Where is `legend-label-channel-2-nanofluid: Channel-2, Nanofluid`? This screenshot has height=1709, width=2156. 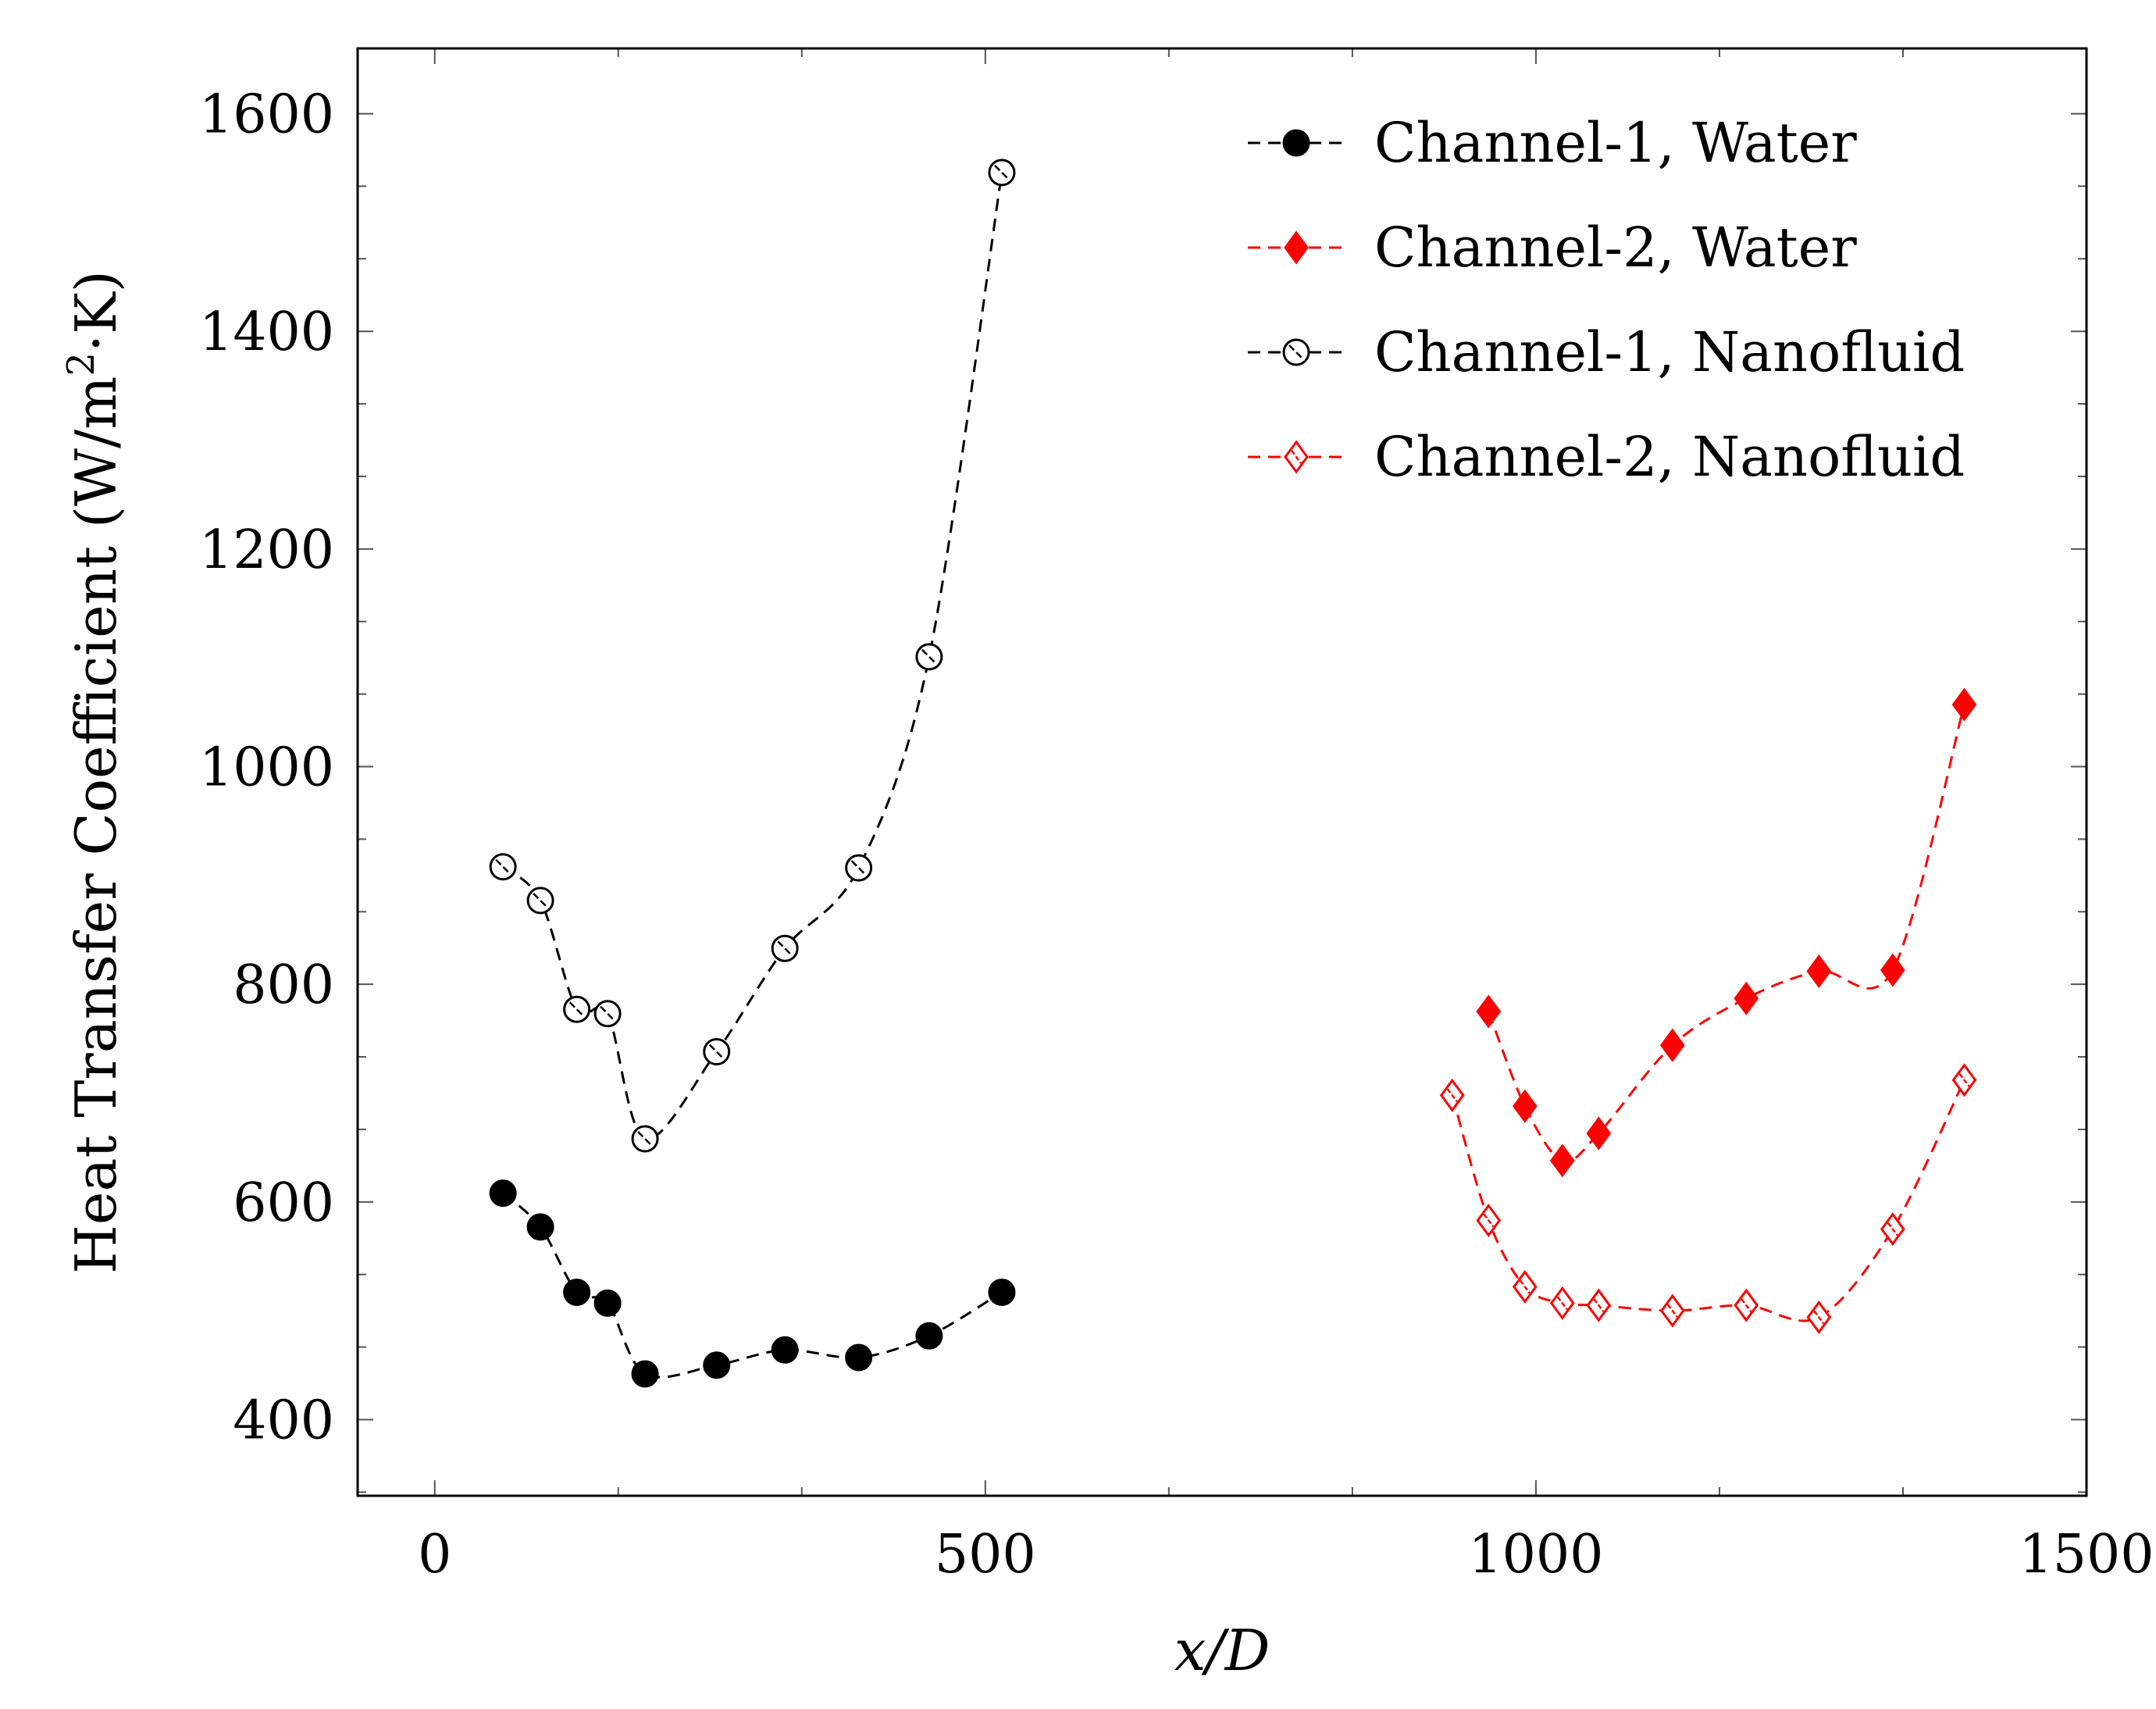
legend-label-channel-2-nanofluid: Channel-2, Nanofluid is located at coordinates (1669, 457).